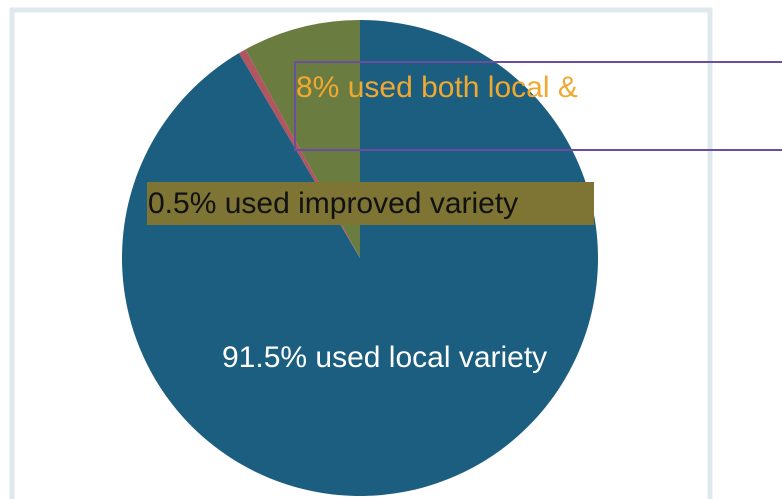  I want to click on label-background, so click(370, 203).